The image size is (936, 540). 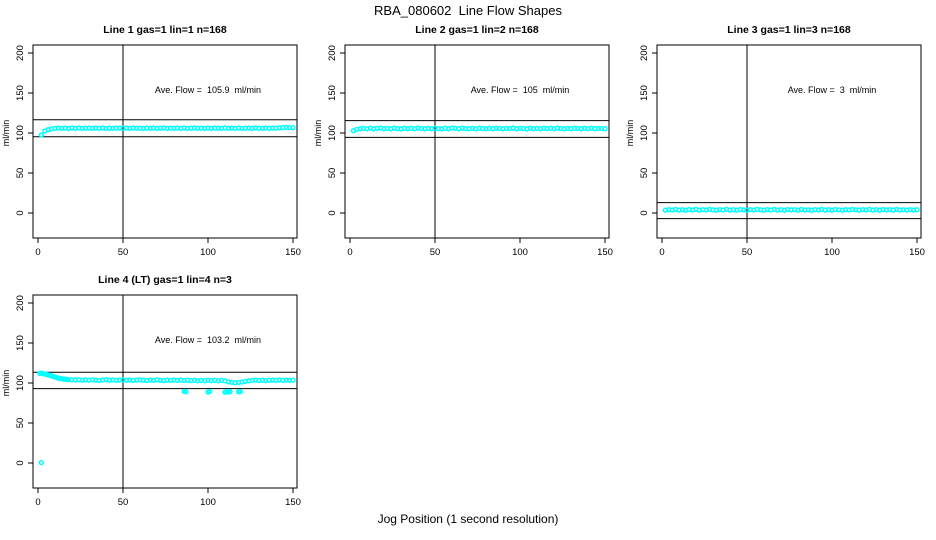 What do you see at coordinates (208, 90) in the screenshot?
I see `ave-flow-annotation-line-1: Ave. Flow = 105.9 ml/min` at bounding box center [208, 90].